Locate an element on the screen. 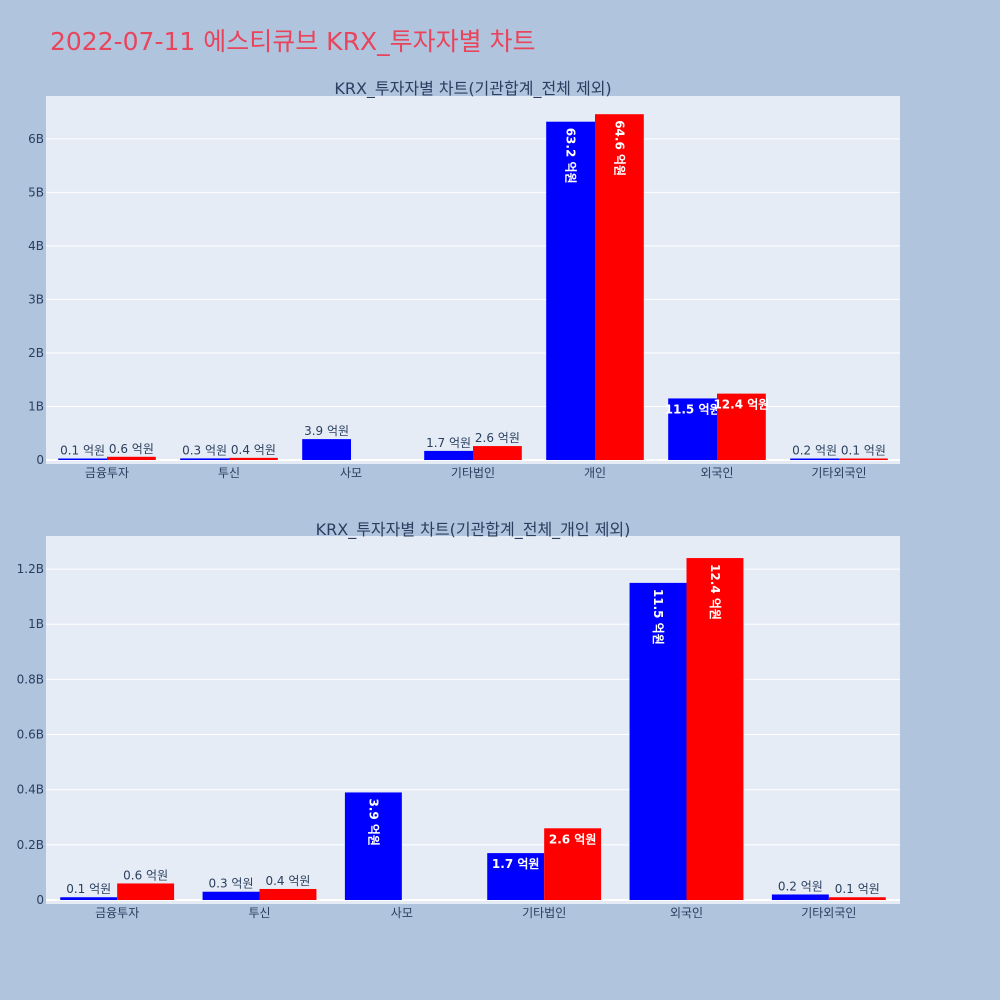 The height and width of the screenshot is (1000, 1000). y-tick-label: 0.8B is located at coordinates (30, 679).